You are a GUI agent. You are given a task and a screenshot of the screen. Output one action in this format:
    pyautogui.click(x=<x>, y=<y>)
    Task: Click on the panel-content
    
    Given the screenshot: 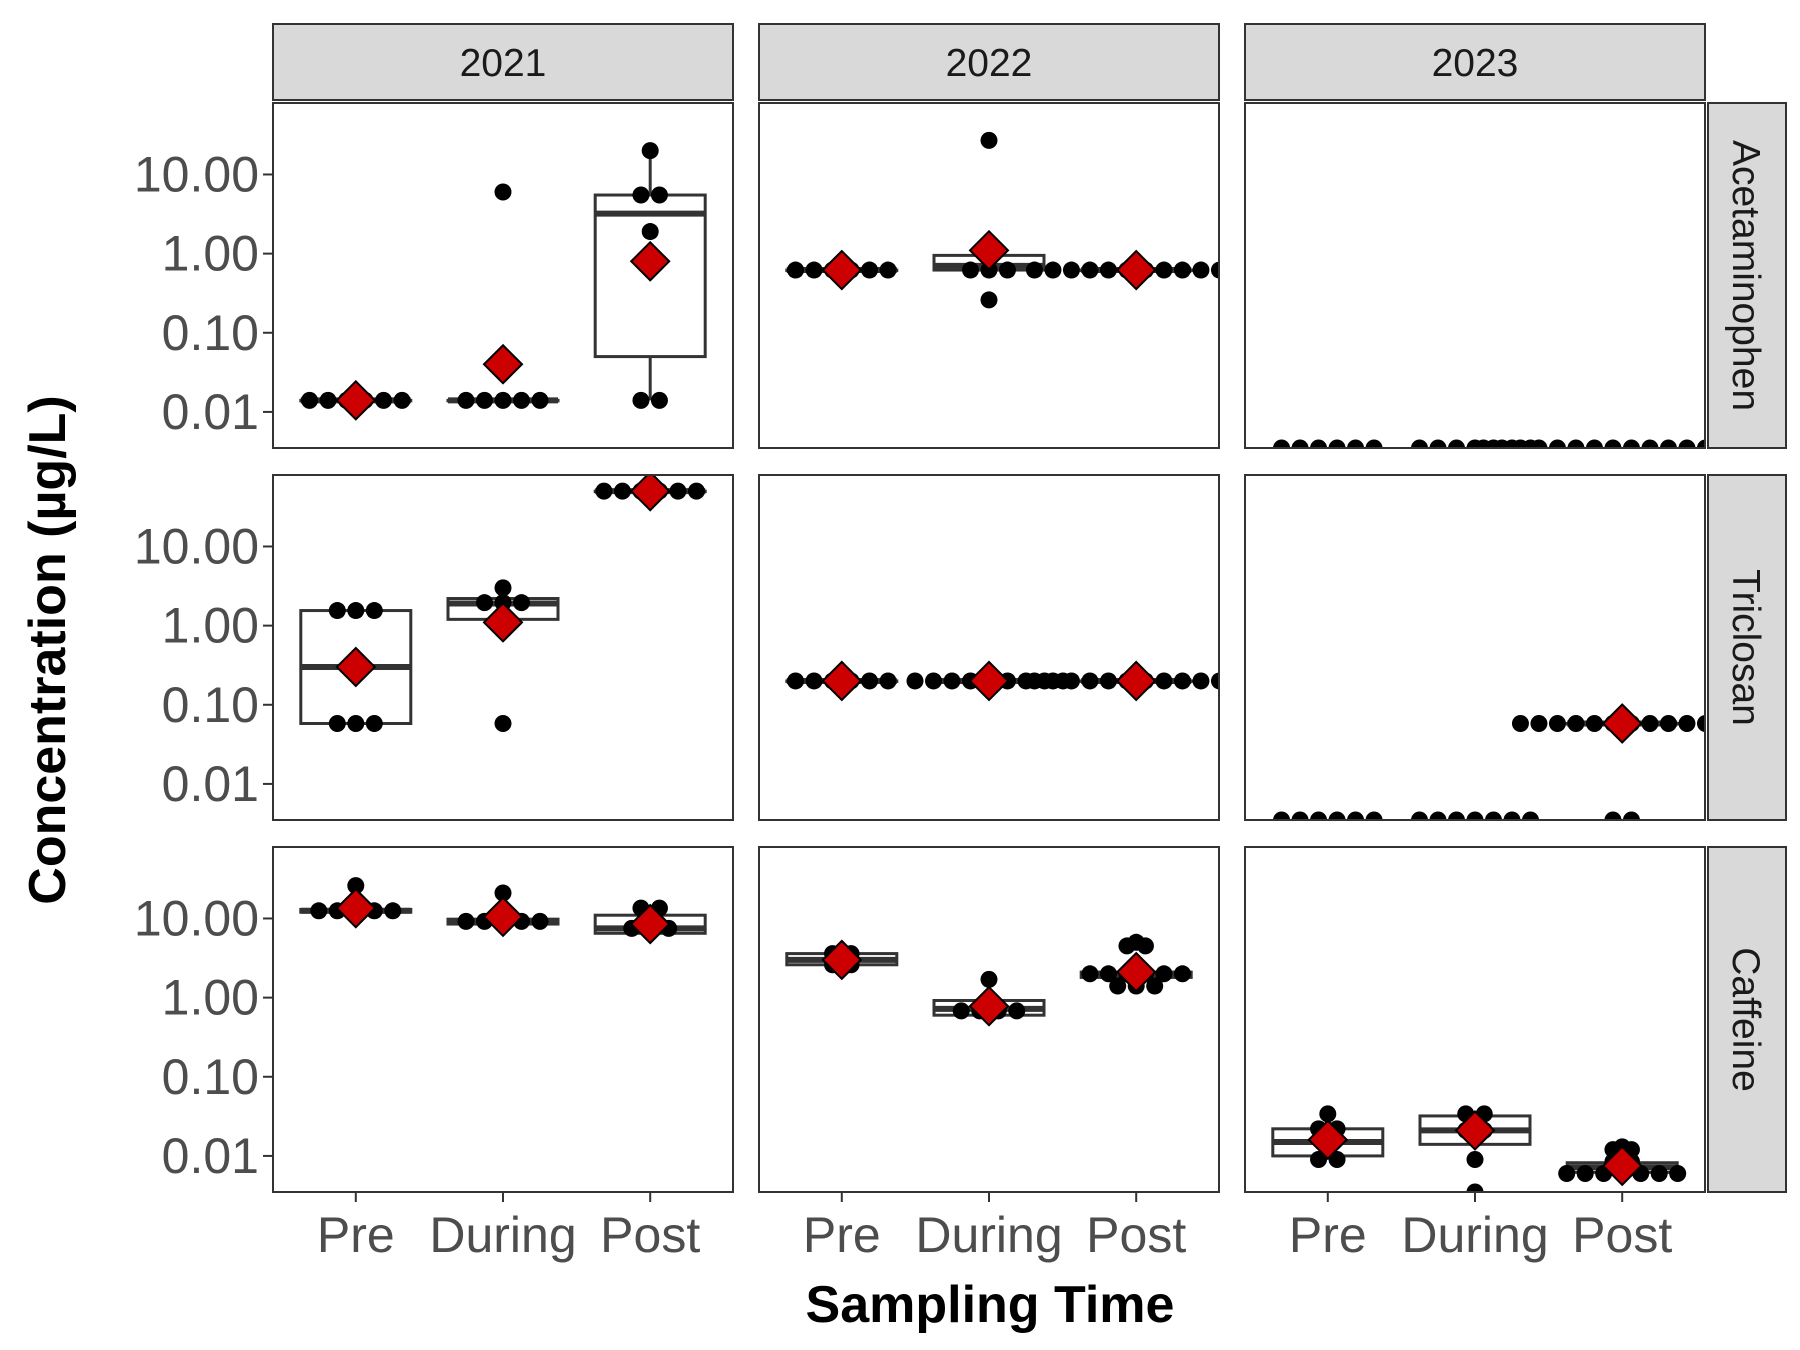 What is the action you would take?
    pyautogui.click(x=1479, y=1148)
    